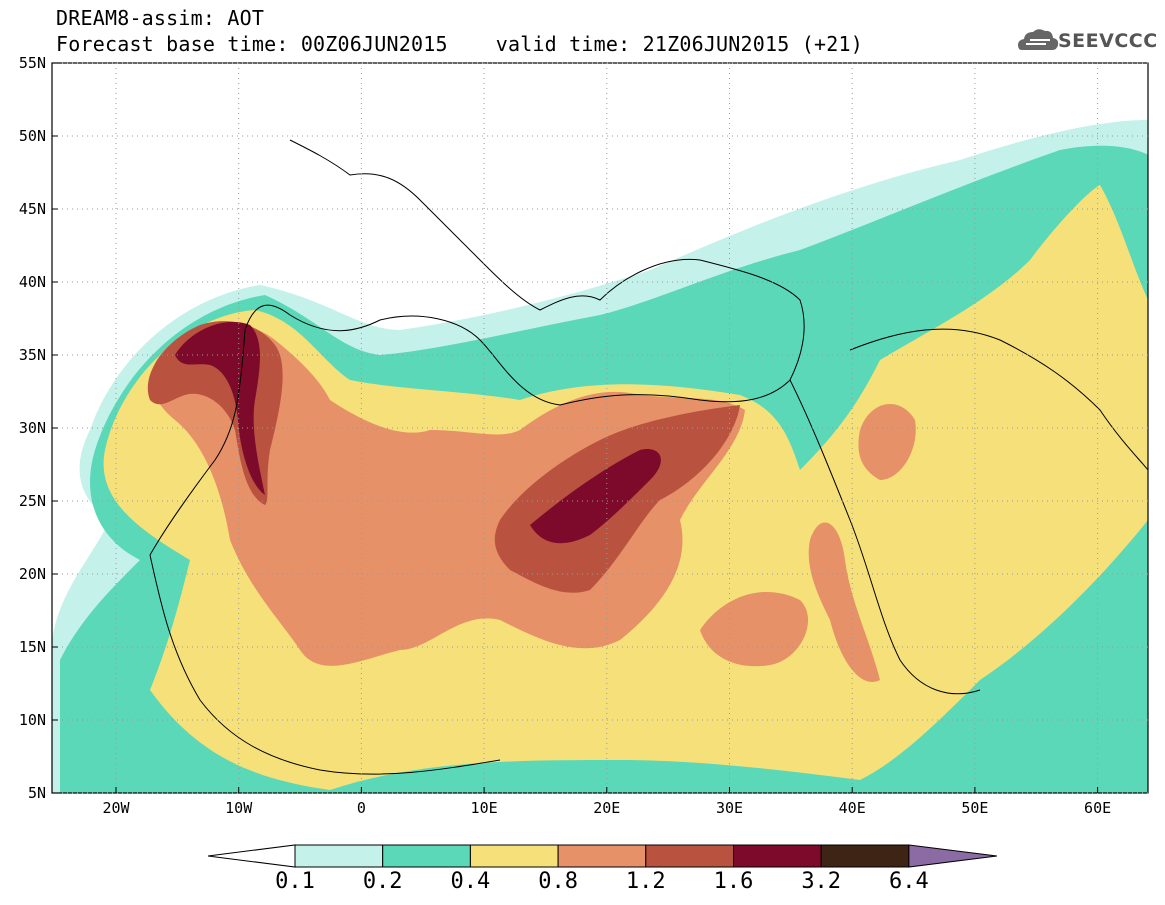 The image size is (1165, 905). What do you see at coordinates (821, 881) in the screenshot?
I see `colorbar-label: 3.2` at bounding box center [821, 881].